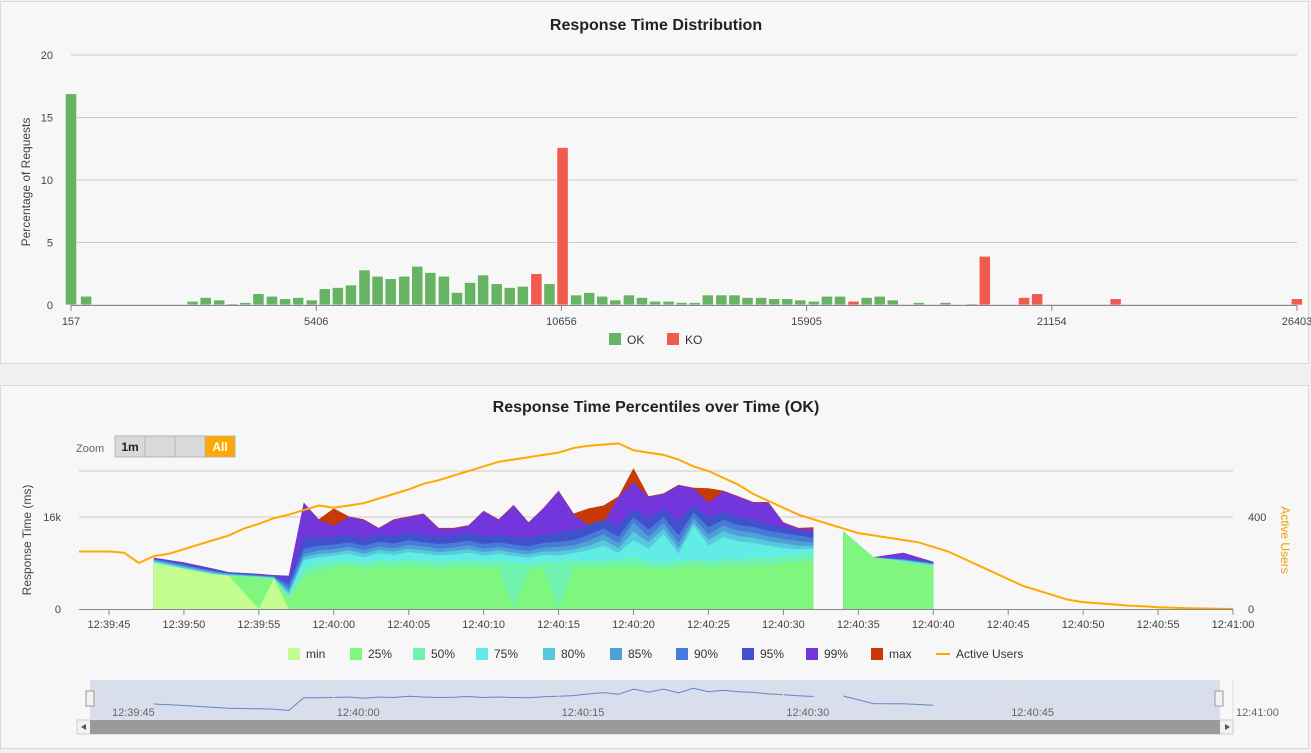  What do you see at coordinates (682, 654) in the screenshot?
I see `legend-swatch-90pct` at bounding box center [682, 654].